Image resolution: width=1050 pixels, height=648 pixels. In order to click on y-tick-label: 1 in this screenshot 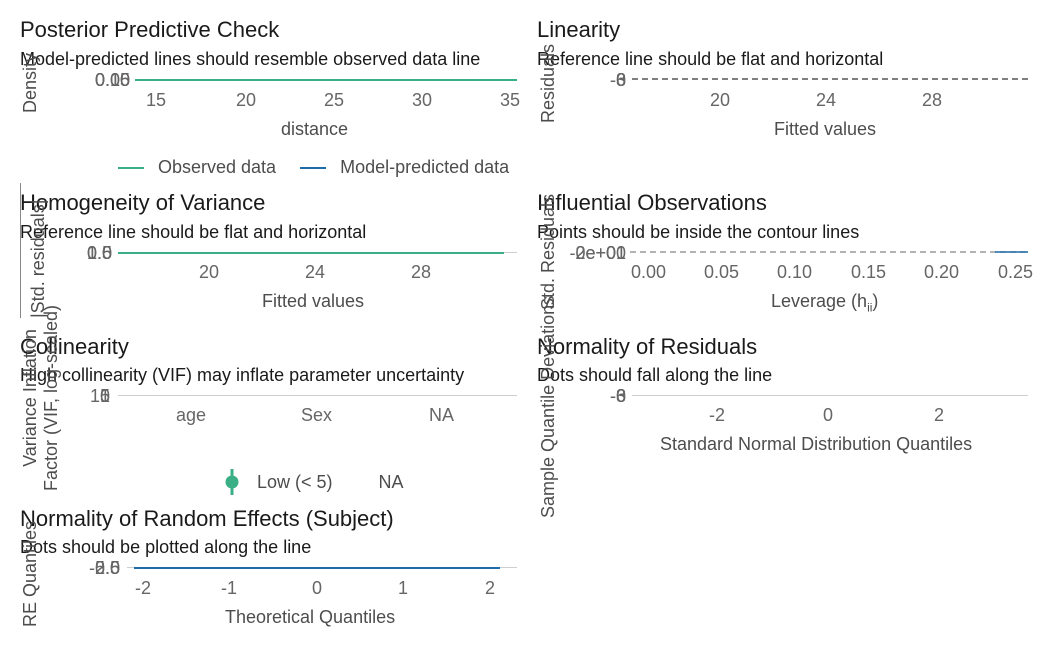, I will do `click(104, 396)`.